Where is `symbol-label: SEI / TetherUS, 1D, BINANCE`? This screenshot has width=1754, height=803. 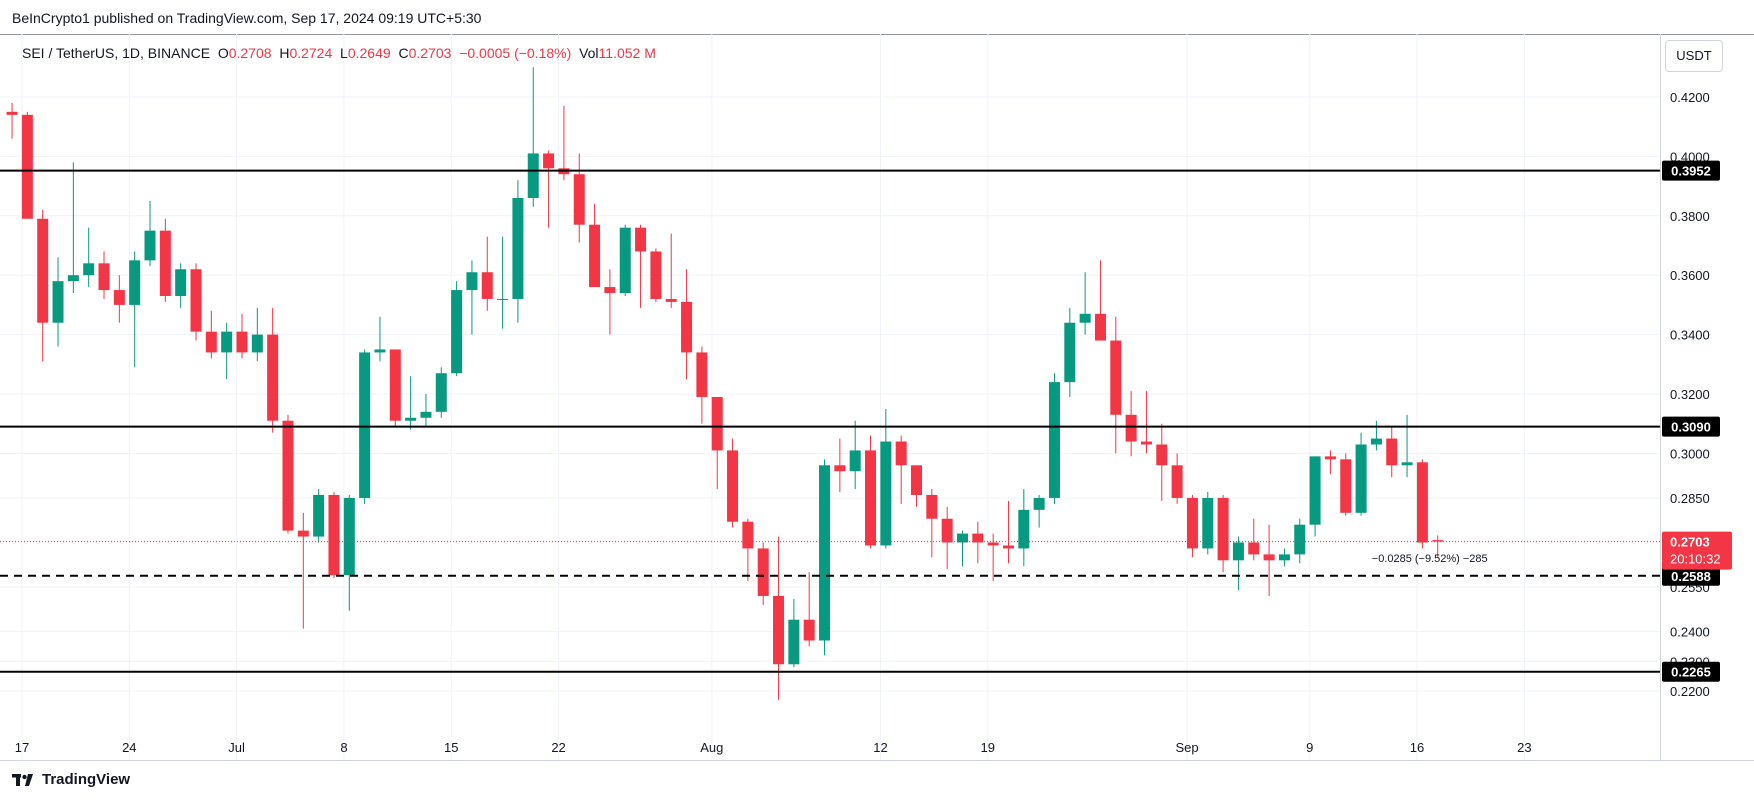 symbol-label: SEI / TetherUS, 1D, BINANCE is located at coordinates (116, 53).